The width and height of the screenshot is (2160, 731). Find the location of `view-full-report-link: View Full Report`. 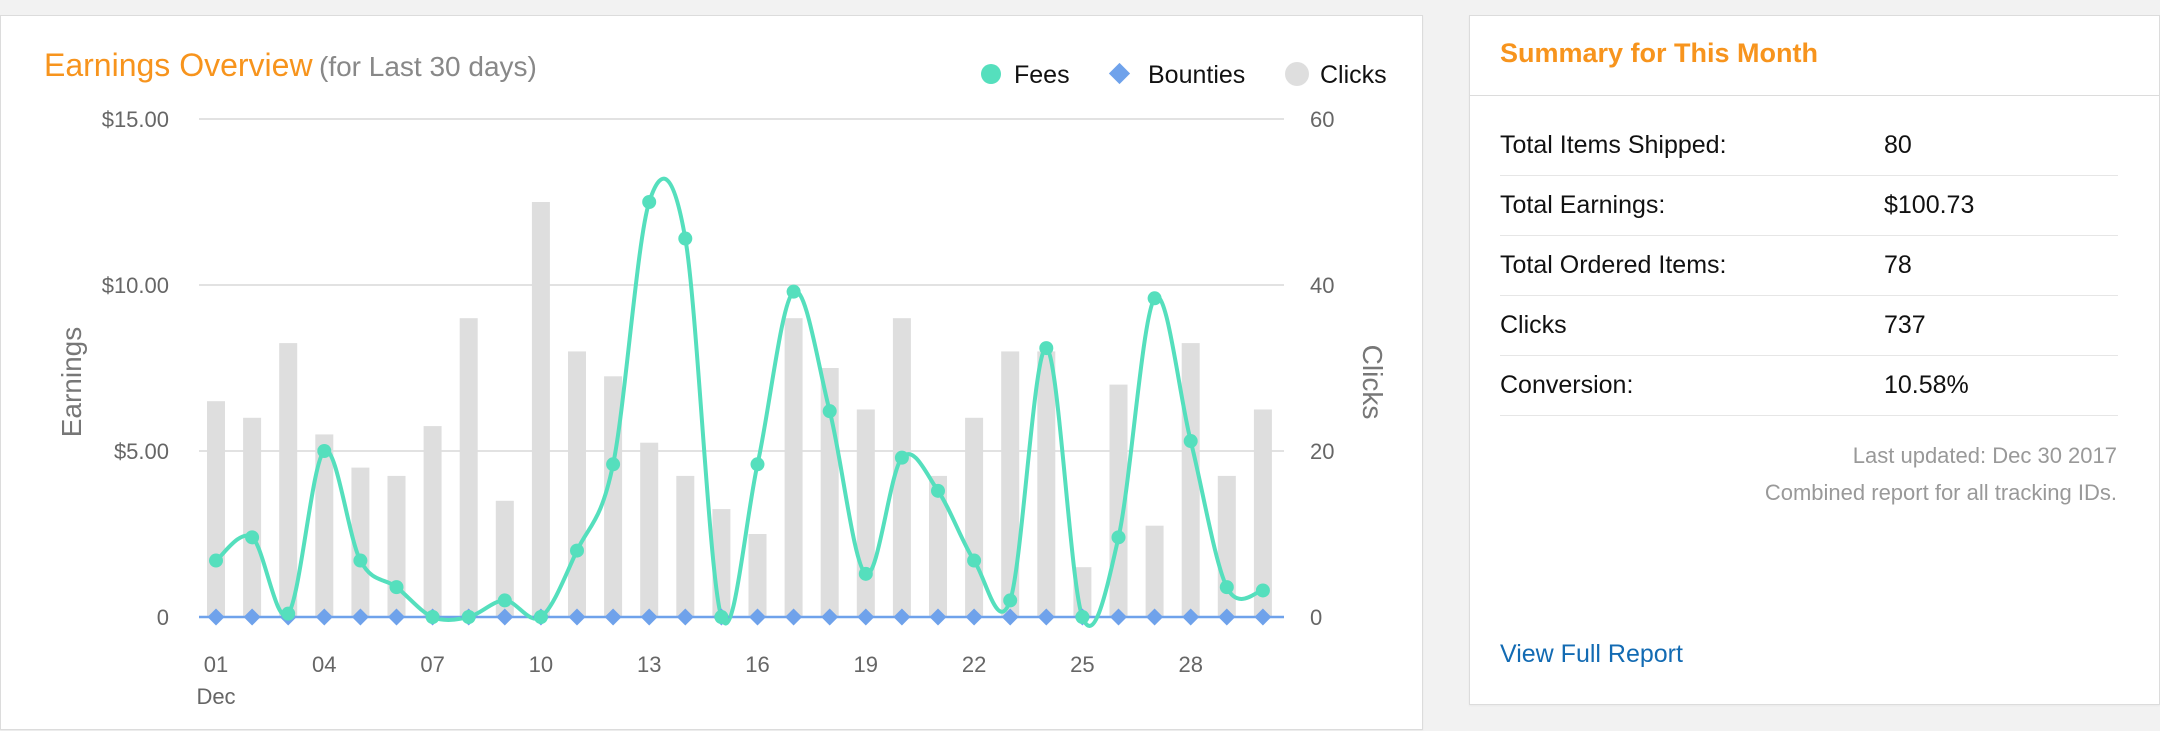

view-full-report-link: View Full Report is located at coordinates (1591, 654).